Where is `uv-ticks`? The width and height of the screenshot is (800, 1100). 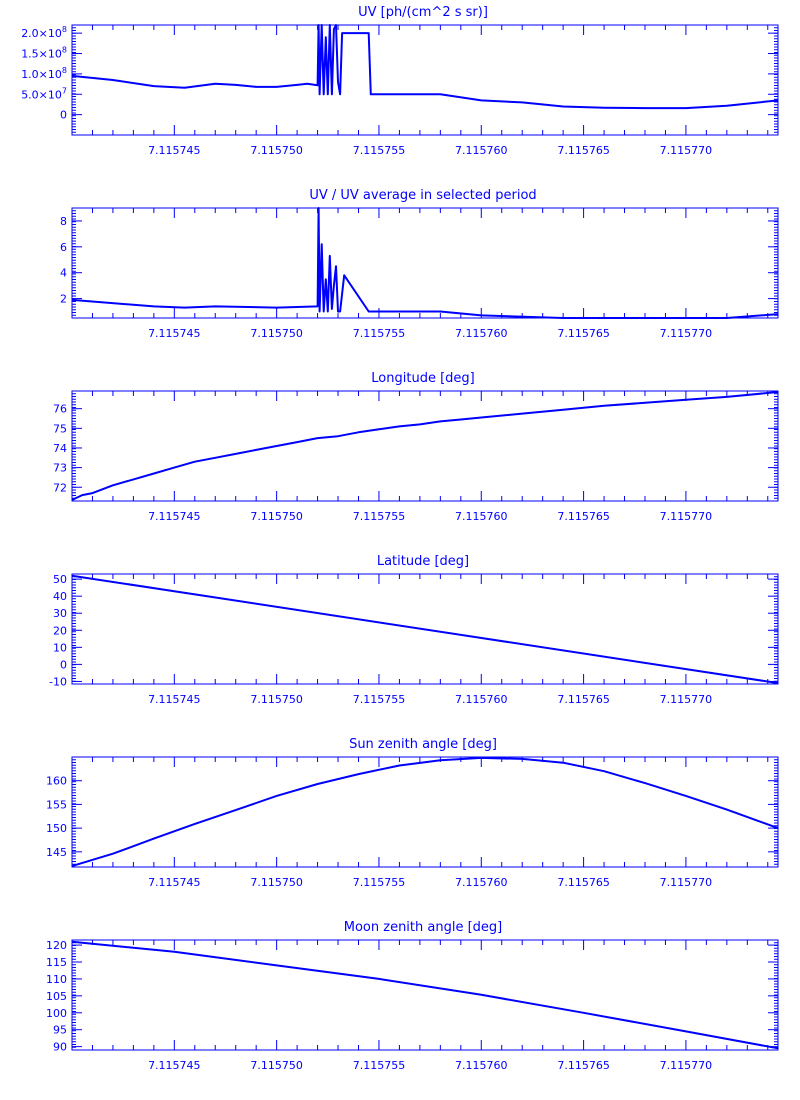 uv-ticks is located at coordinates (424, 80).